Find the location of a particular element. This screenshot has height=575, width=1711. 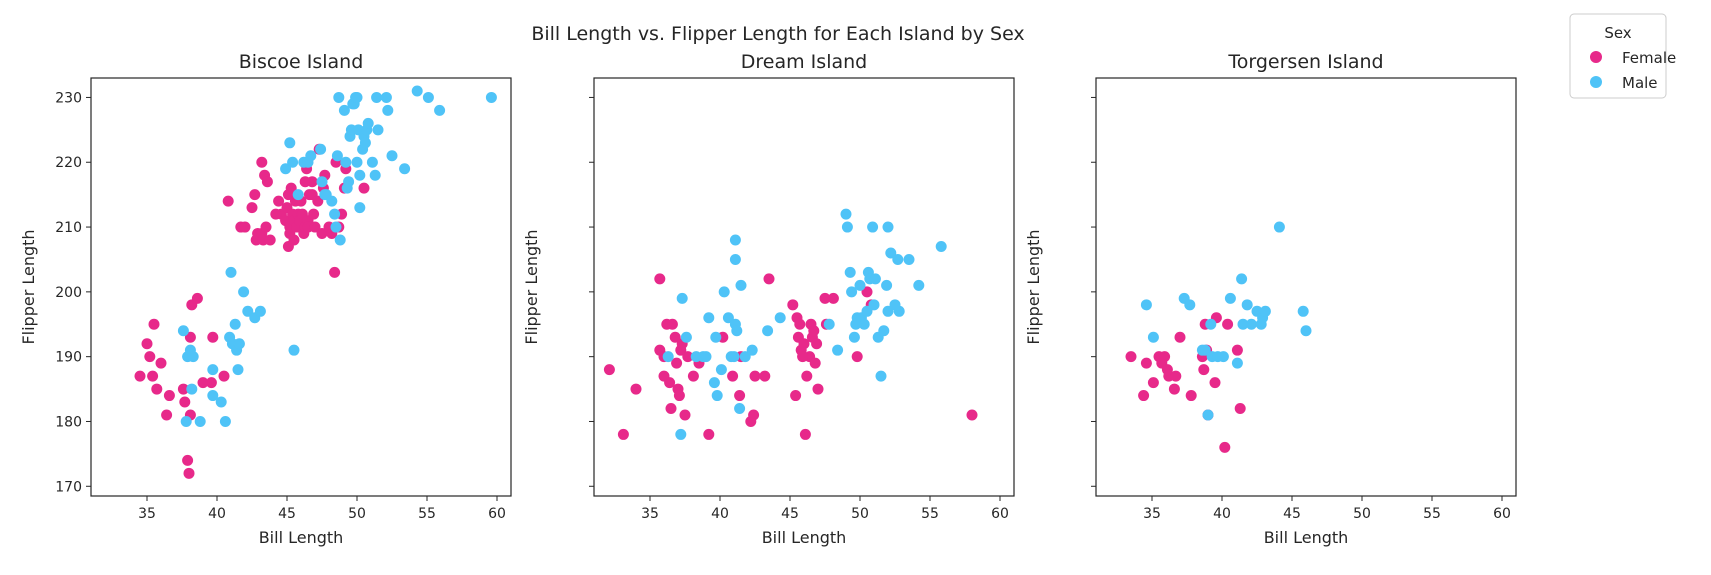

x-axis-label: Bill Length is located at coordinates (804, 537).